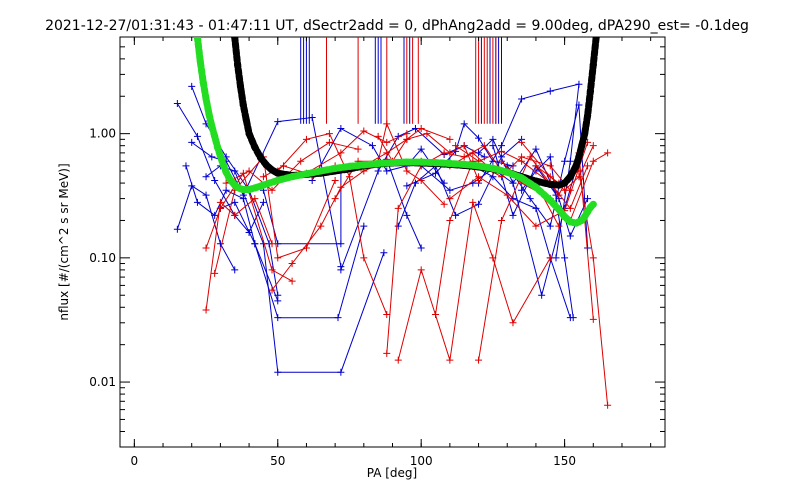  I want to click on x-tick-label-3: 150, so click(564, 461).